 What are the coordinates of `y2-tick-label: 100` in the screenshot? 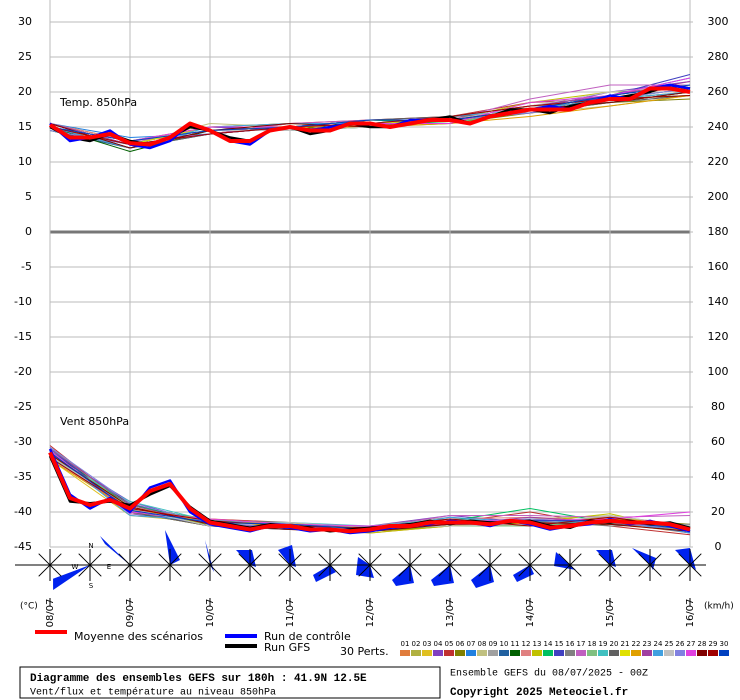 It's located at (718, 371).